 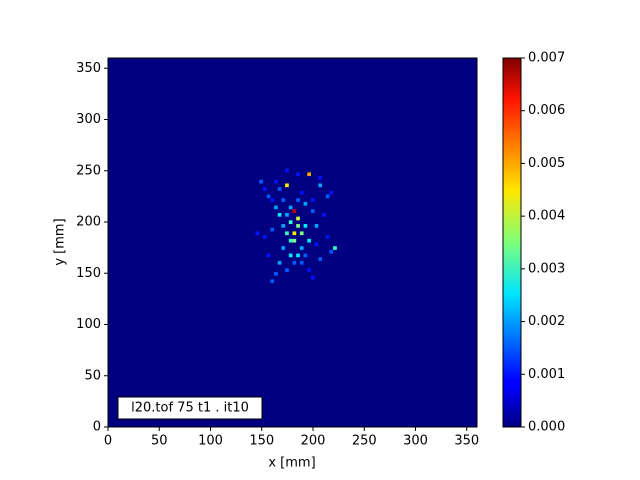 What do you see at coordinates (466, 441) in the screenshot?
I see `x-tick-label: 350` at bounding box center [466, 441].